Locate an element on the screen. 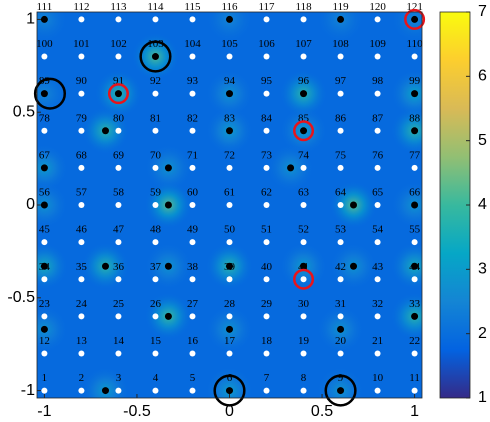 This screenshot has height=422, width=490. node-label: 87 is located at coordinates (378, 118).